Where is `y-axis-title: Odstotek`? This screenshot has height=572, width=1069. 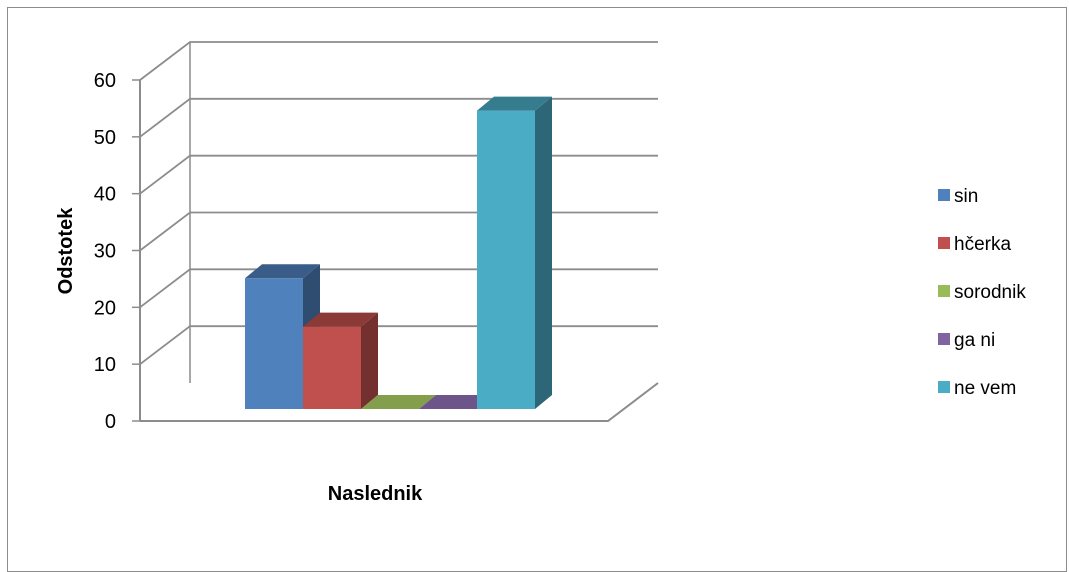
y-axis-title: Odstotek is located at coordinates (66, 251).